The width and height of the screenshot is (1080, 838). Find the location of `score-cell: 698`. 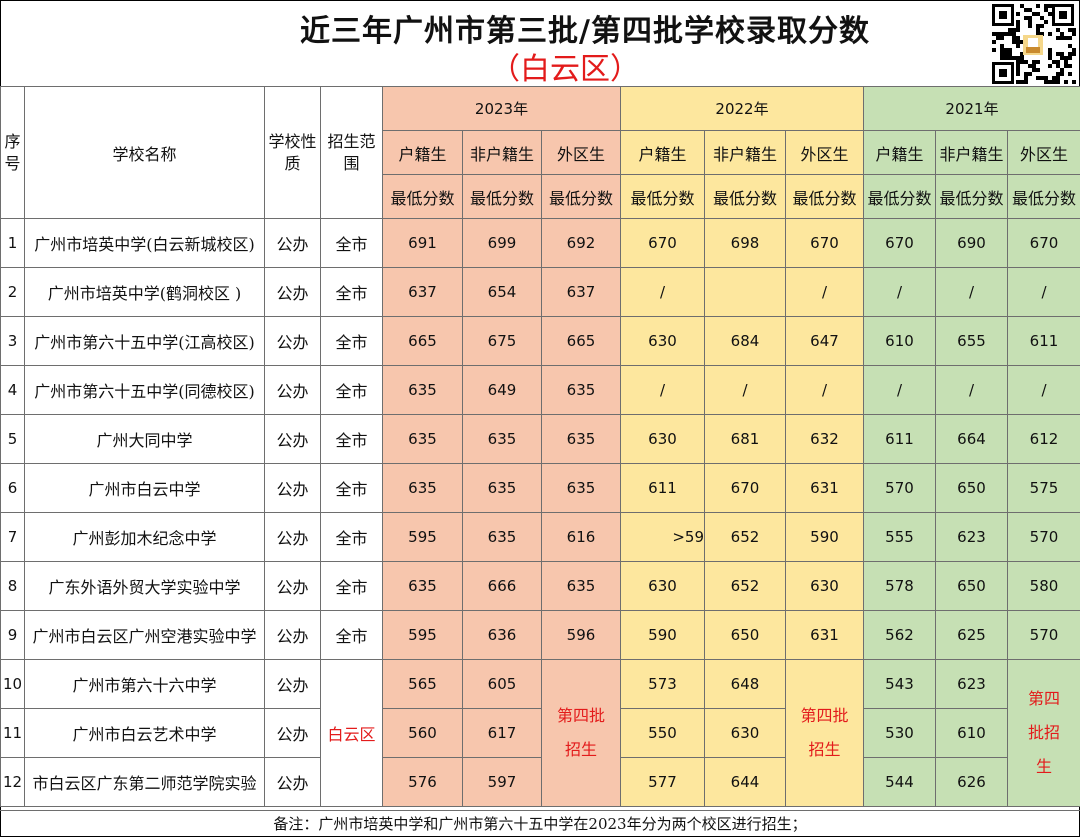

score-cell: 698 is located at coordinates (745, 243).